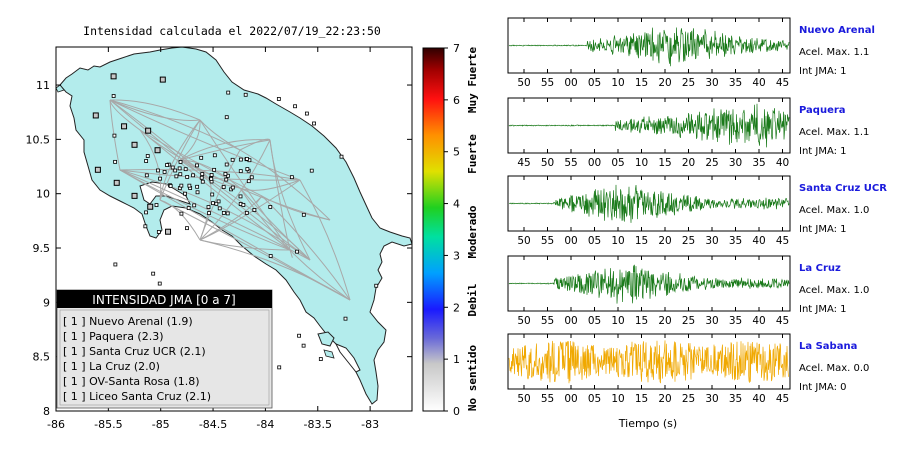 The height and width of the screenshot is (460, 910). What do you see at coordinates (213, 424) in the screenshot?
I see `lon-tick-label: -84.5` at bounding box center [213, 424].